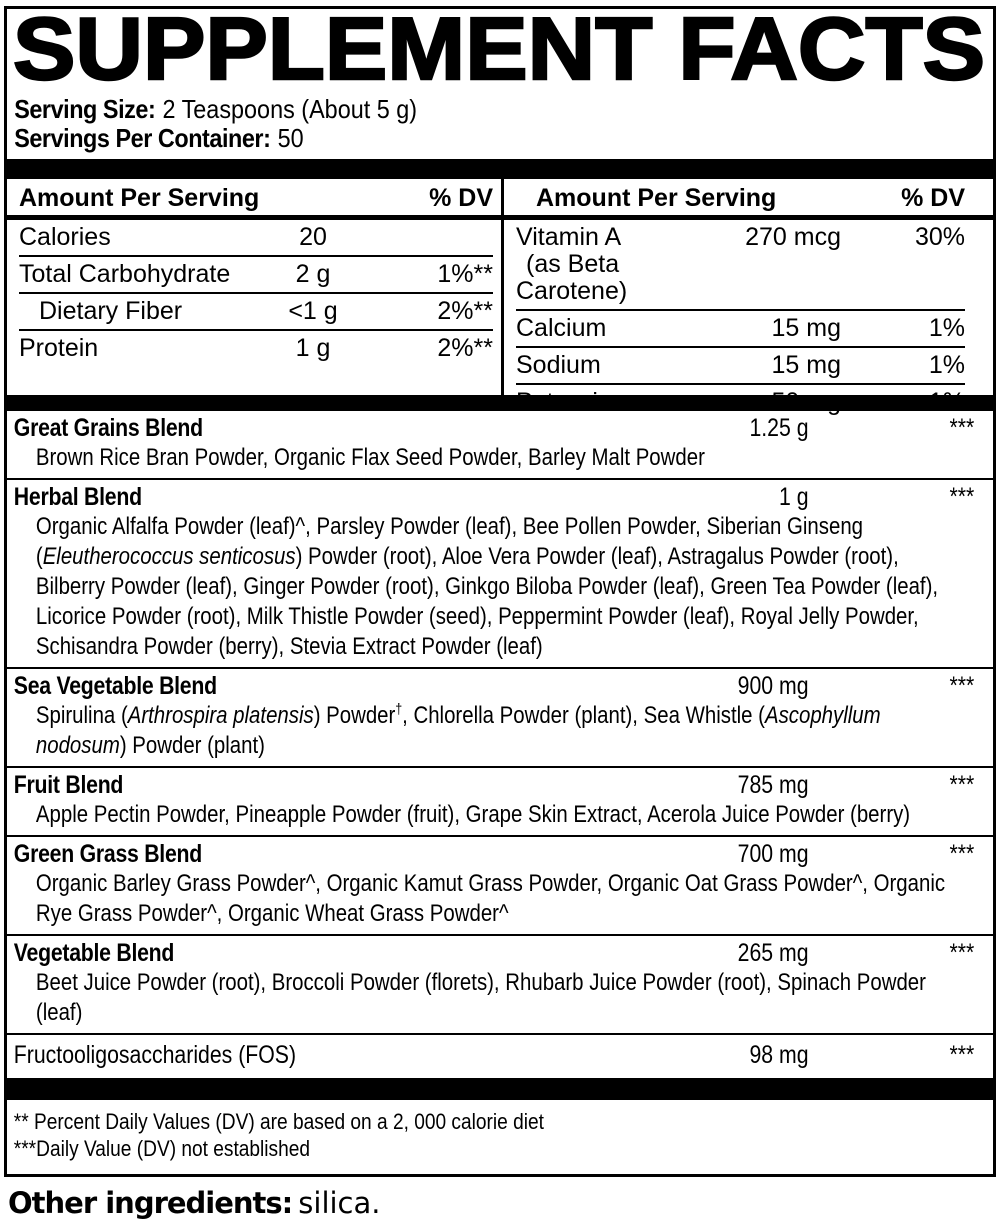  I want to click on nutrient-amount: 20, so click(313, 237).